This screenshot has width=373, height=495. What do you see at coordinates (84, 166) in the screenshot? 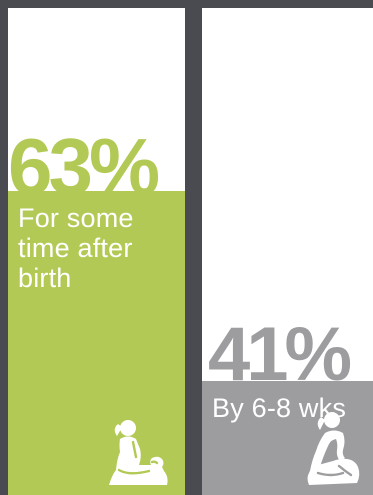
I see `value-label-63: 63%` at bounding box center [84, 166].